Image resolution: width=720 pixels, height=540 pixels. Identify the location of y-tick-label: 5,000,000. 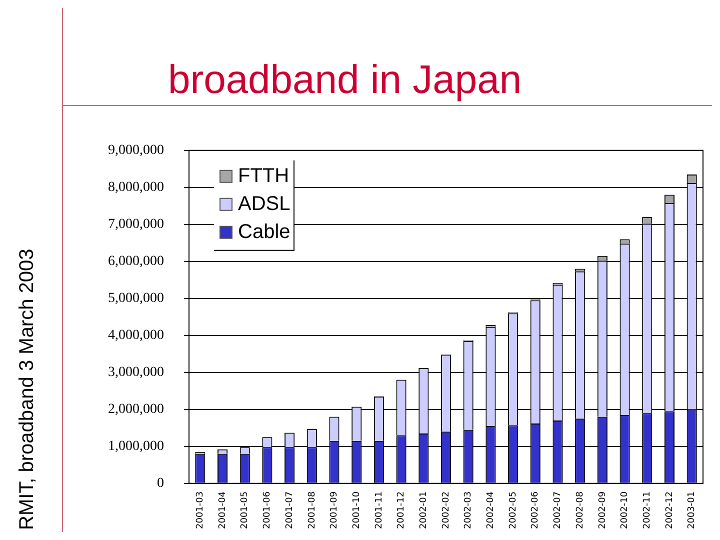
(136, 298).